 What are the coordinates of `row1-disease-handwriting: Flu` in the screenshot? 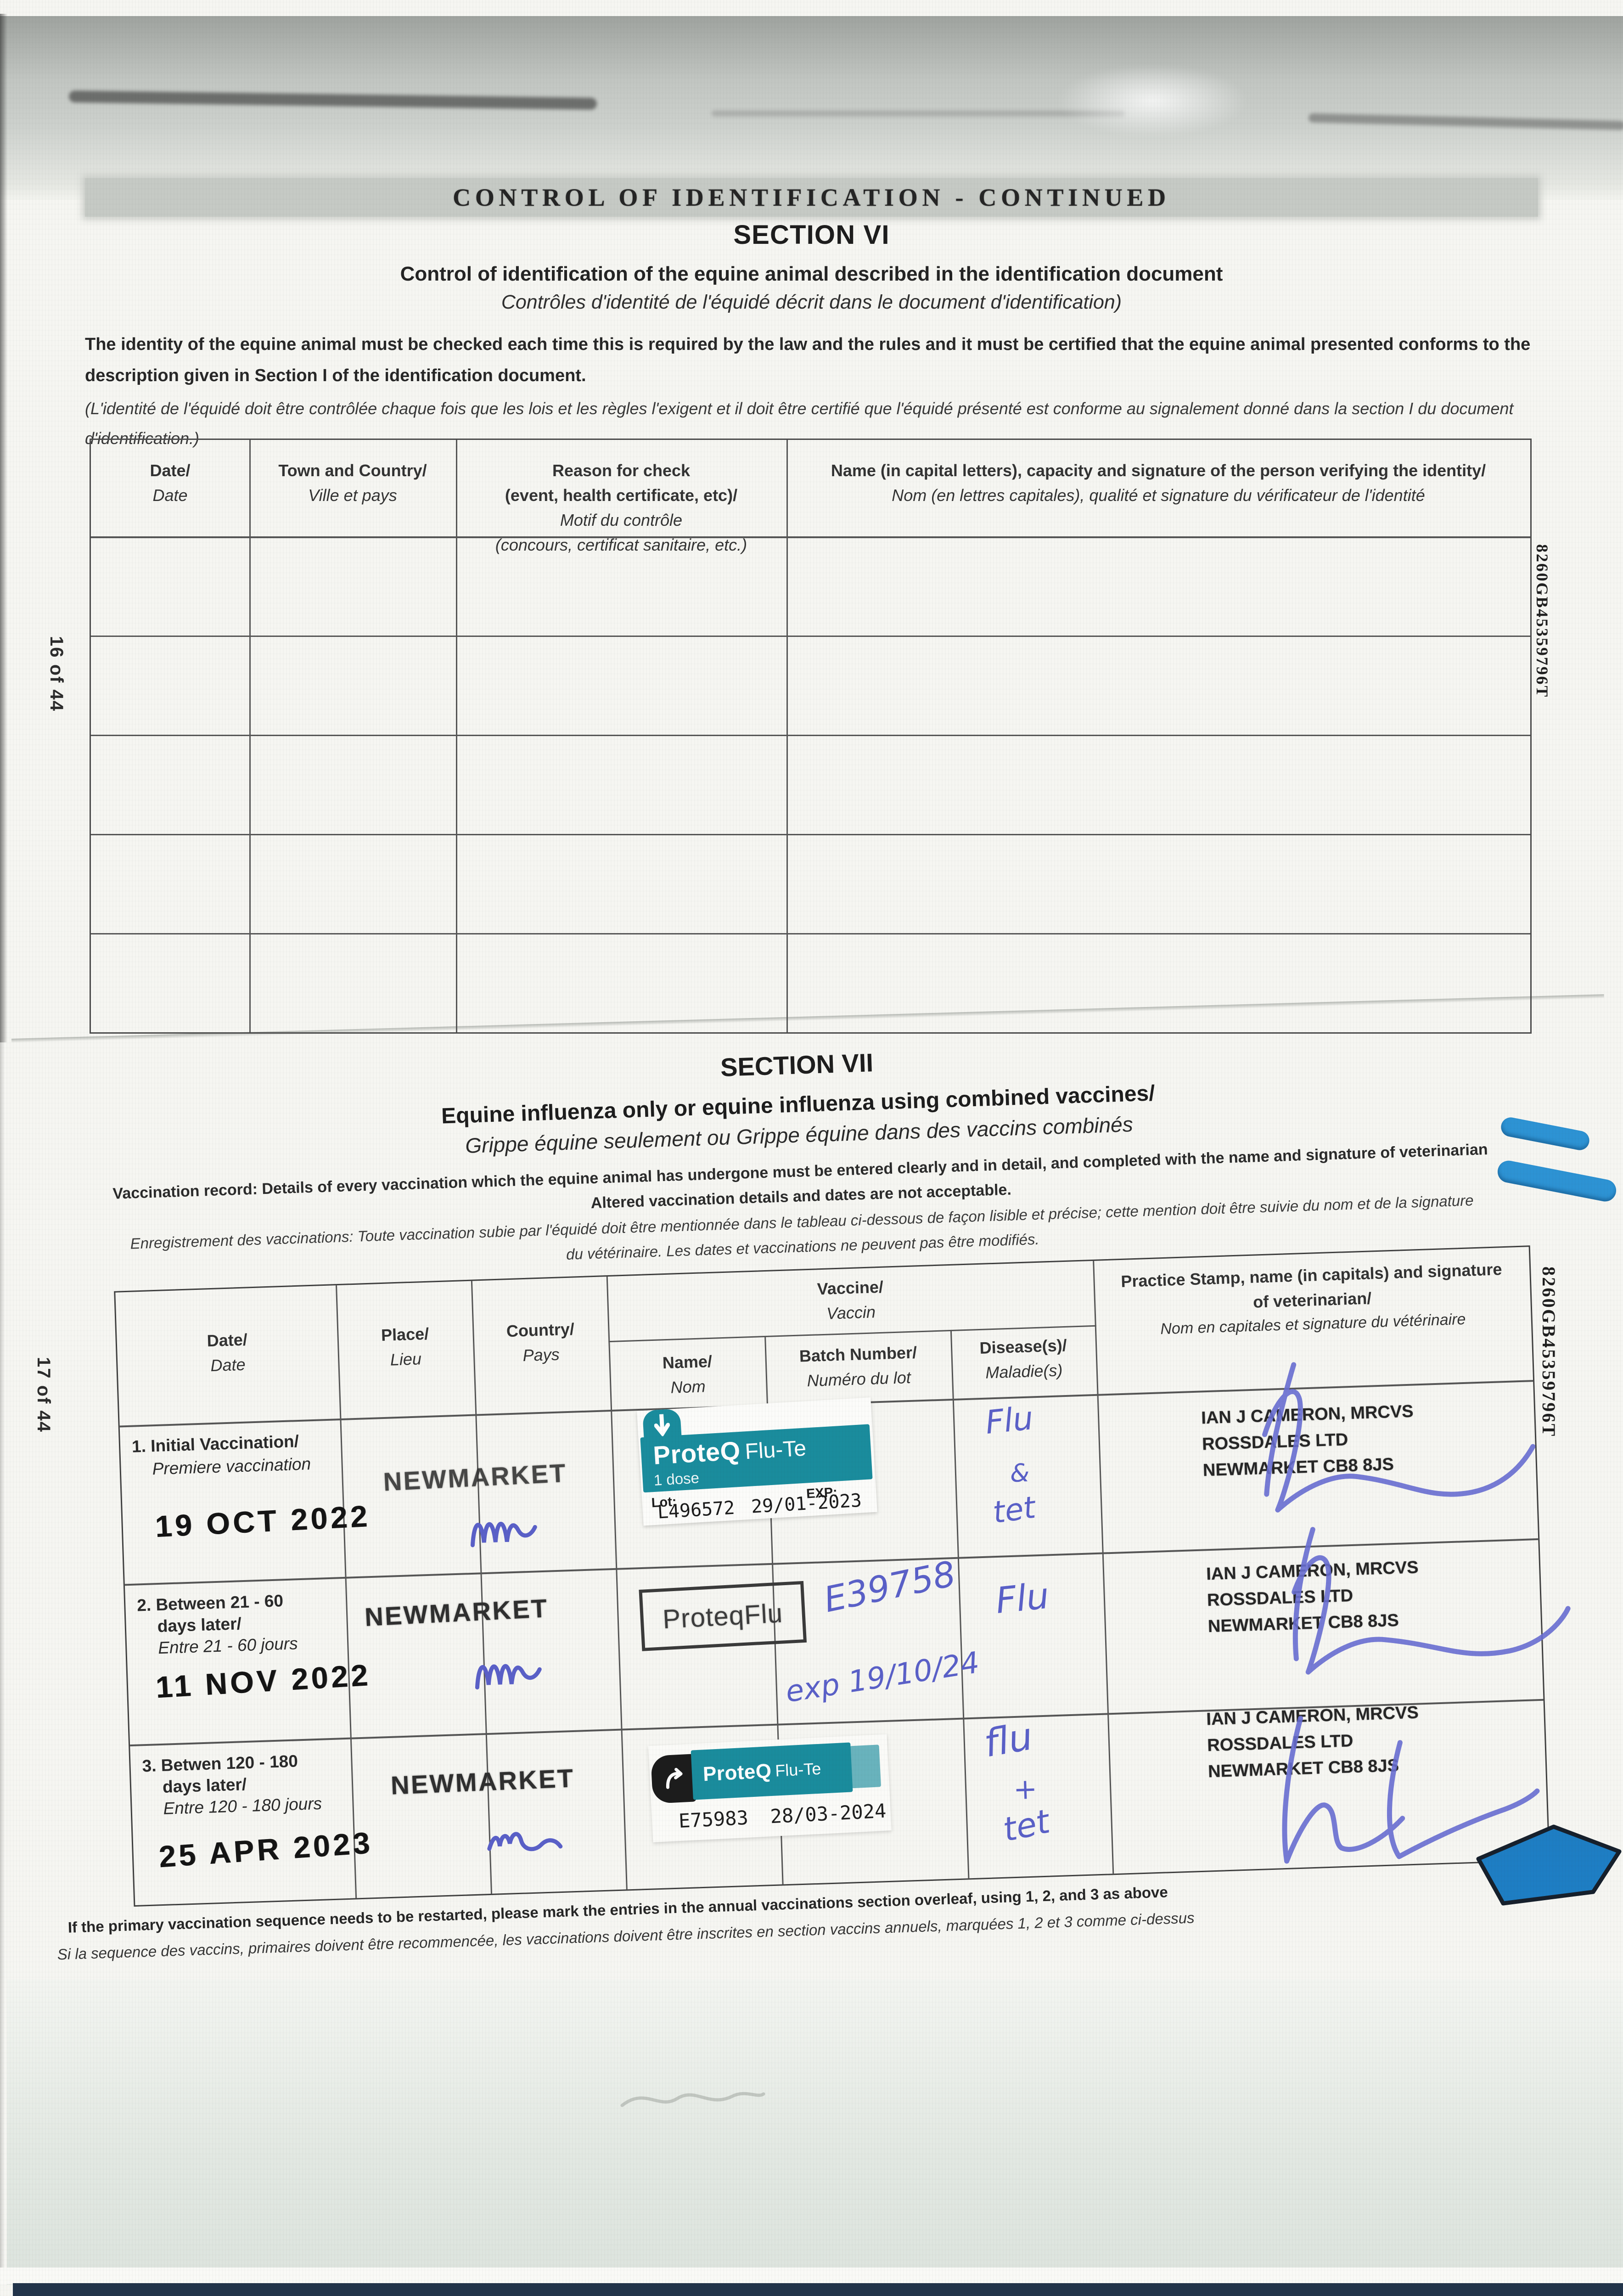 It's located at (1009, 1420).